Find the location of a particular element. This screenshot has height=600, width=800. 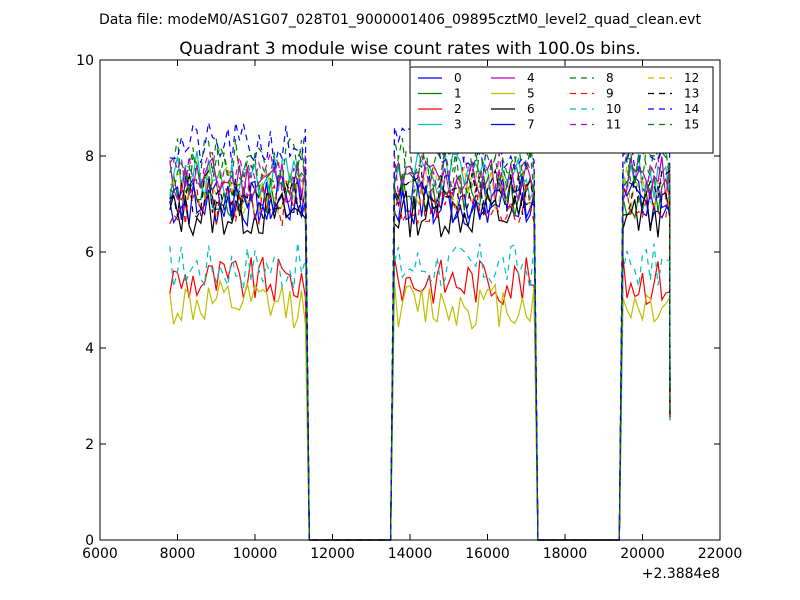

legend-label-11: 11 is located at coordinates (613, 125).